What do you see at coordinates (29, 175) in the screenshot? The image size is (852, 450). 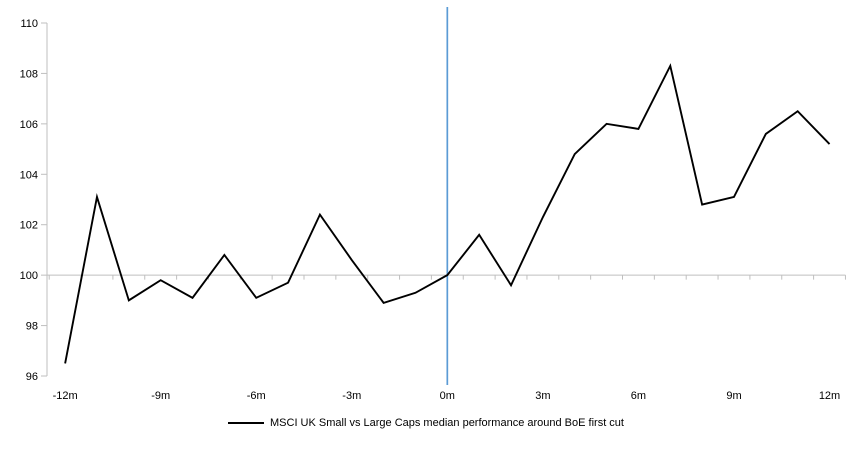 I see `y-axis-tick-label: 104` at bounding box center [29, 175].